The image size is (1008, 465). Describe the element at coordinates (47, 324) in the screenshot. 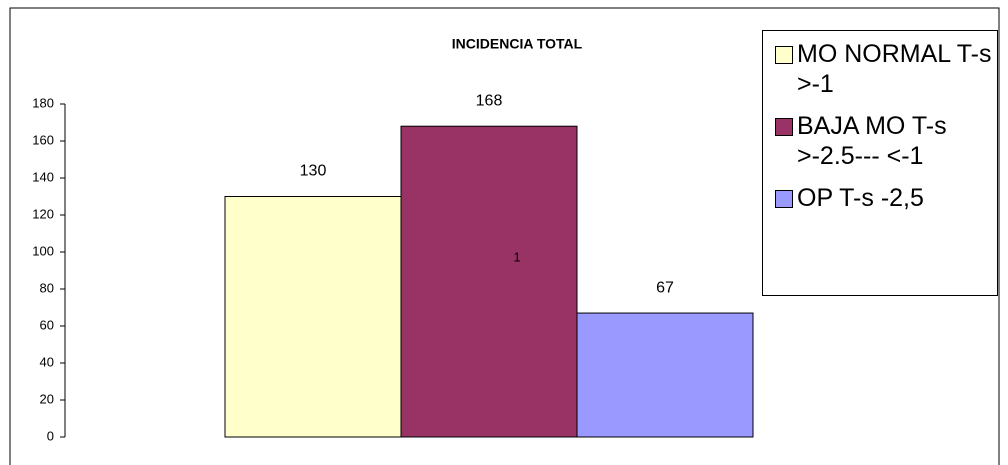

I see `y-tick-label: 60` at that location.